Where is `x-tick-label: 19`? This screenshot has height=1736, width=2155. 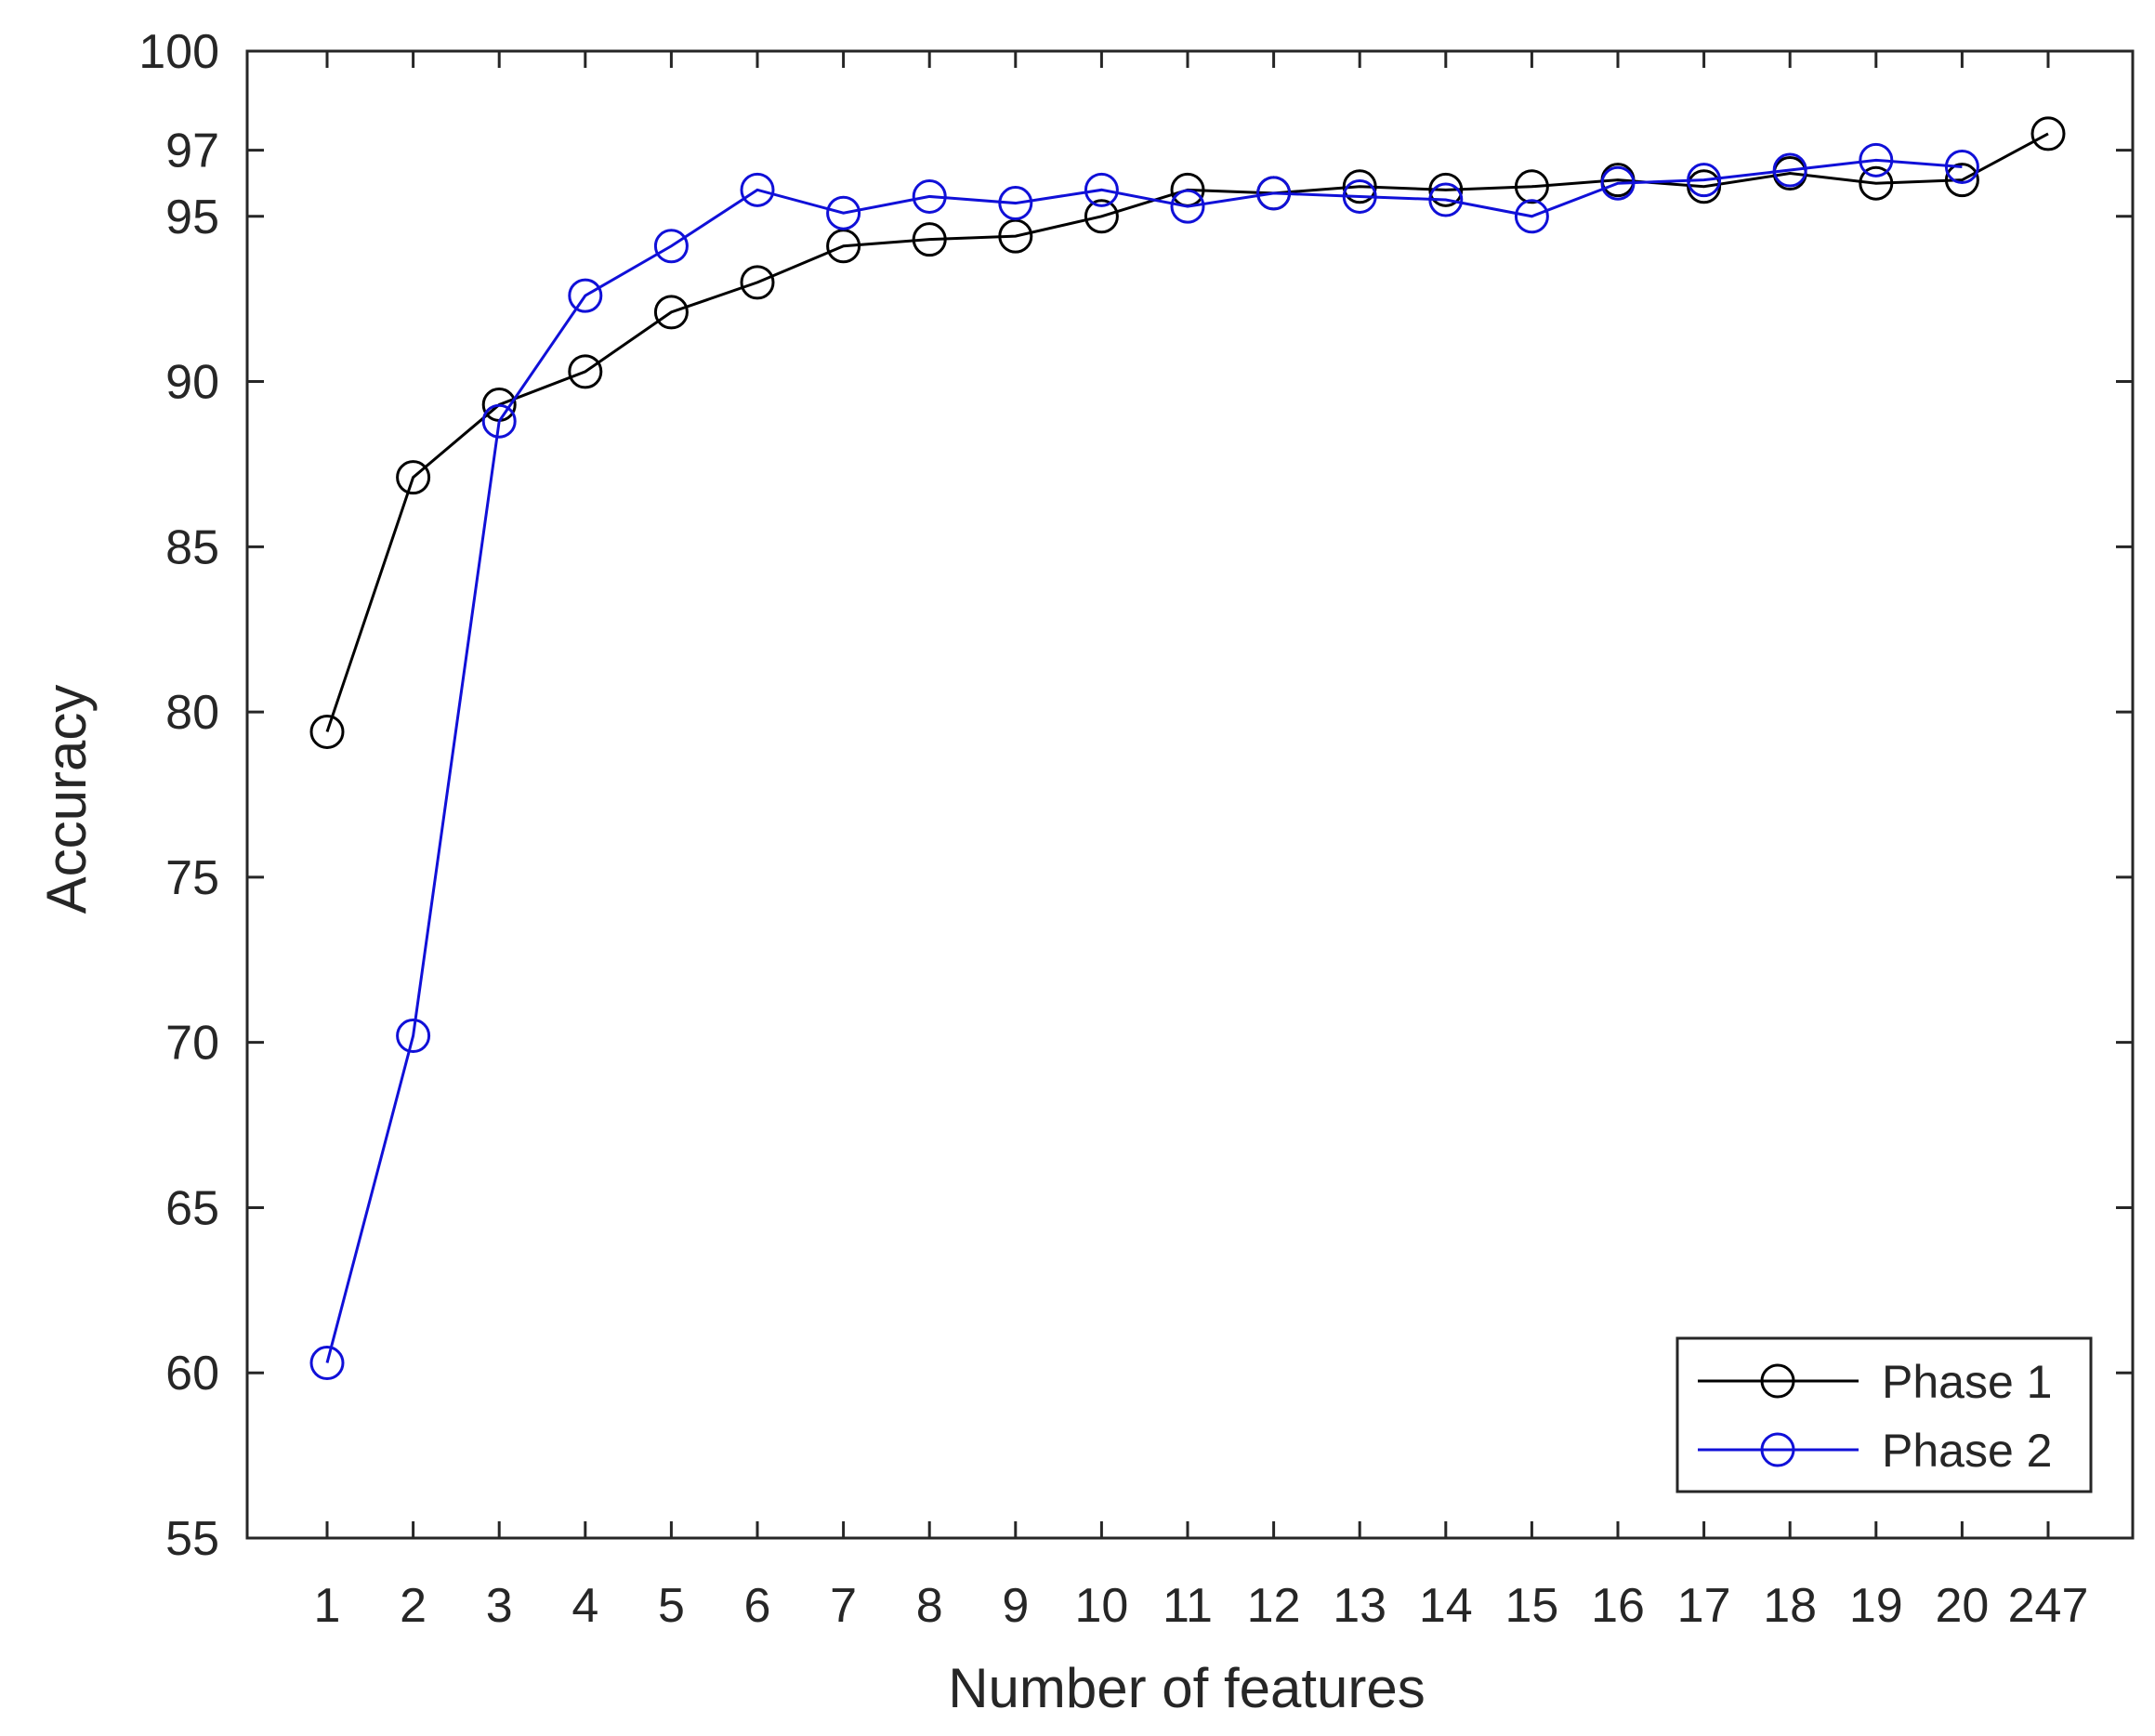 x-tick-label: 19 is located at coordinates (1876, 1606).